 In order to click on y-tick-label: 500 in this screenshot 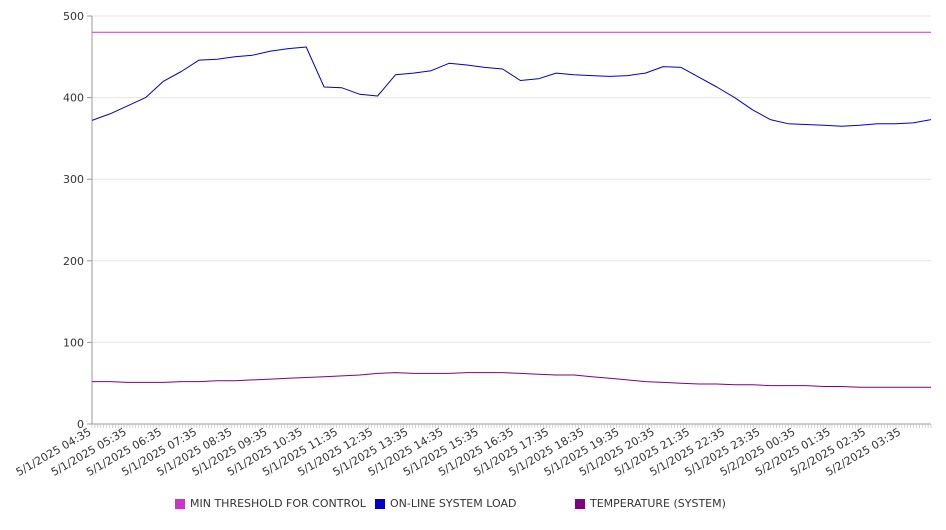, I will do `click(73, 16)`.